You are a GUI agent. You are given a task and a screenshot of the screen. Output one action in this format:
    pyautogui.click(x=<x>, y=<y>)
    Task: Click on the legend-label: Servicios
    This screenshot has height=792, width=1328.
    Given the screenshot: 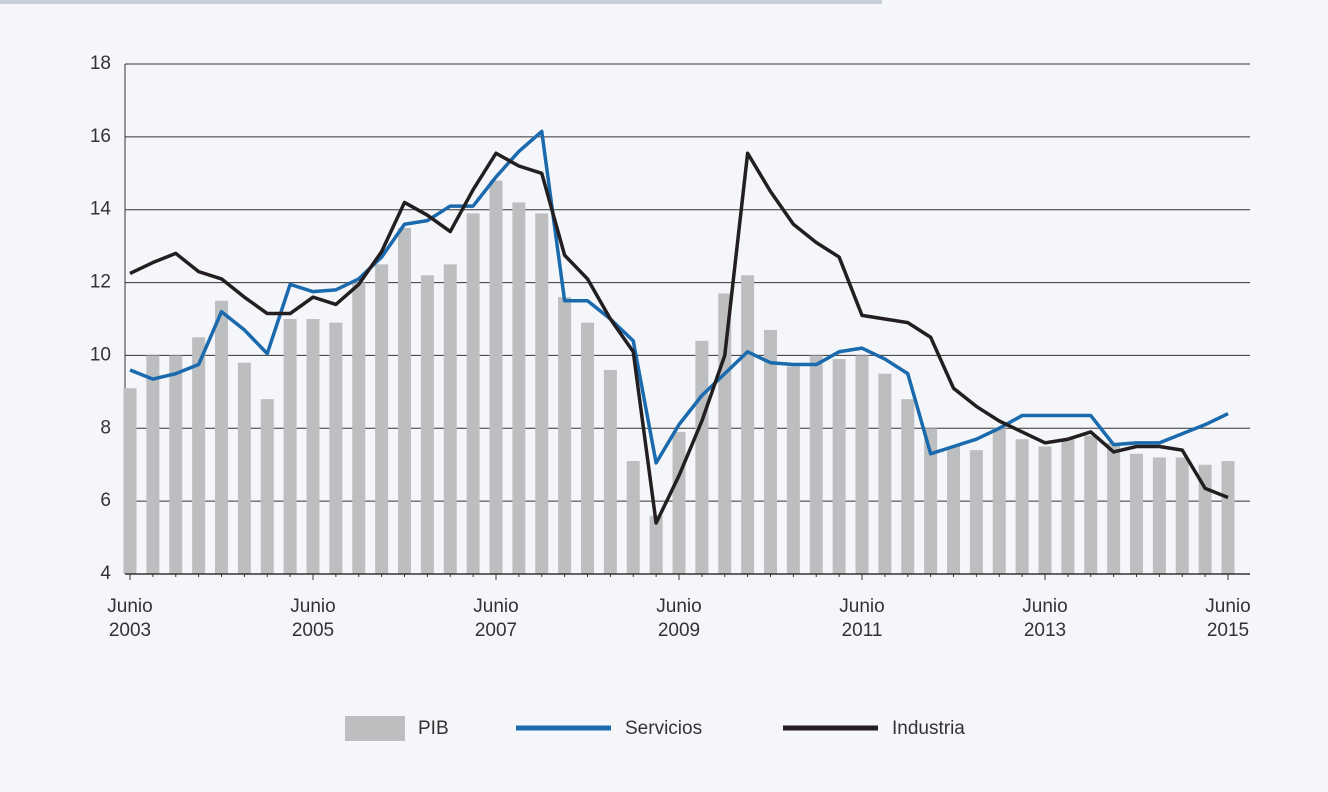 What is the action you would take?
    pyautogui.click(x=663, y=728)
    